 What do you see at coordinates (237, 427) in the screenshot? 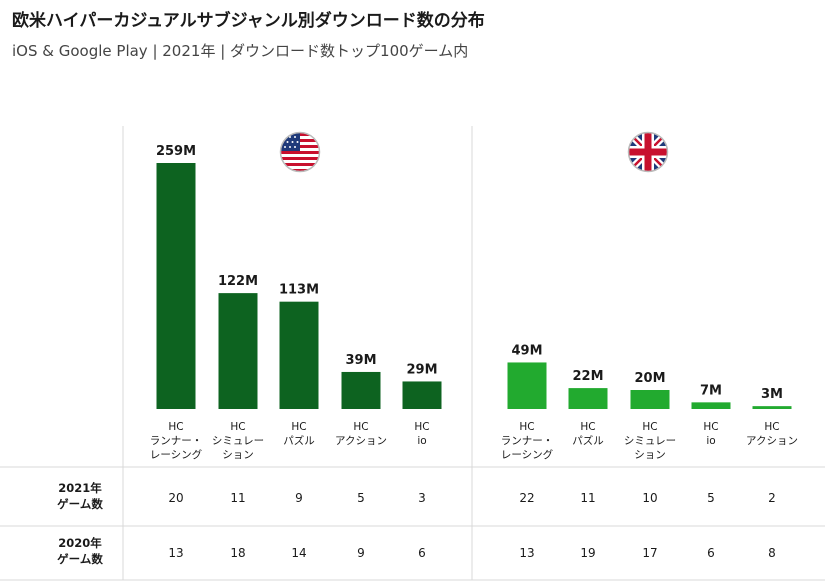
I see `category-label-us-1-line-0: HC` at bounding box center [237, 427].